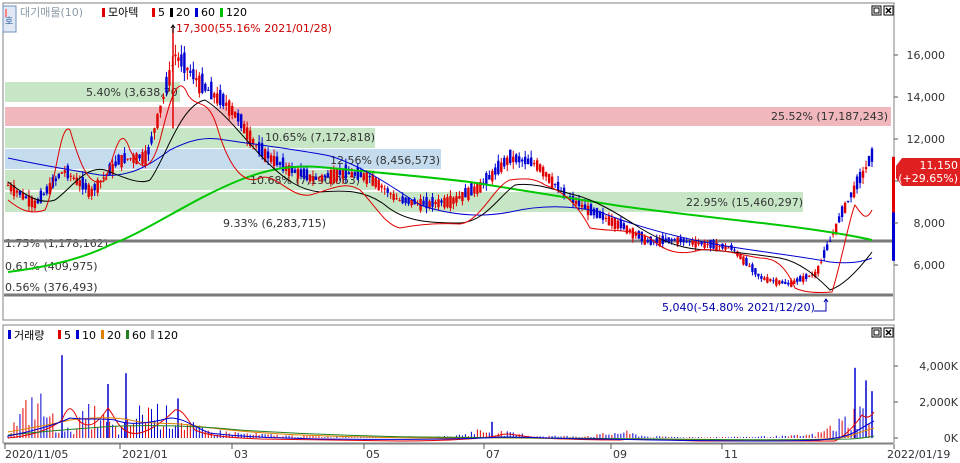  Describe the element at coordinates (620, 454) in the screenshot. I see `time-tick-label: 09` at that location.